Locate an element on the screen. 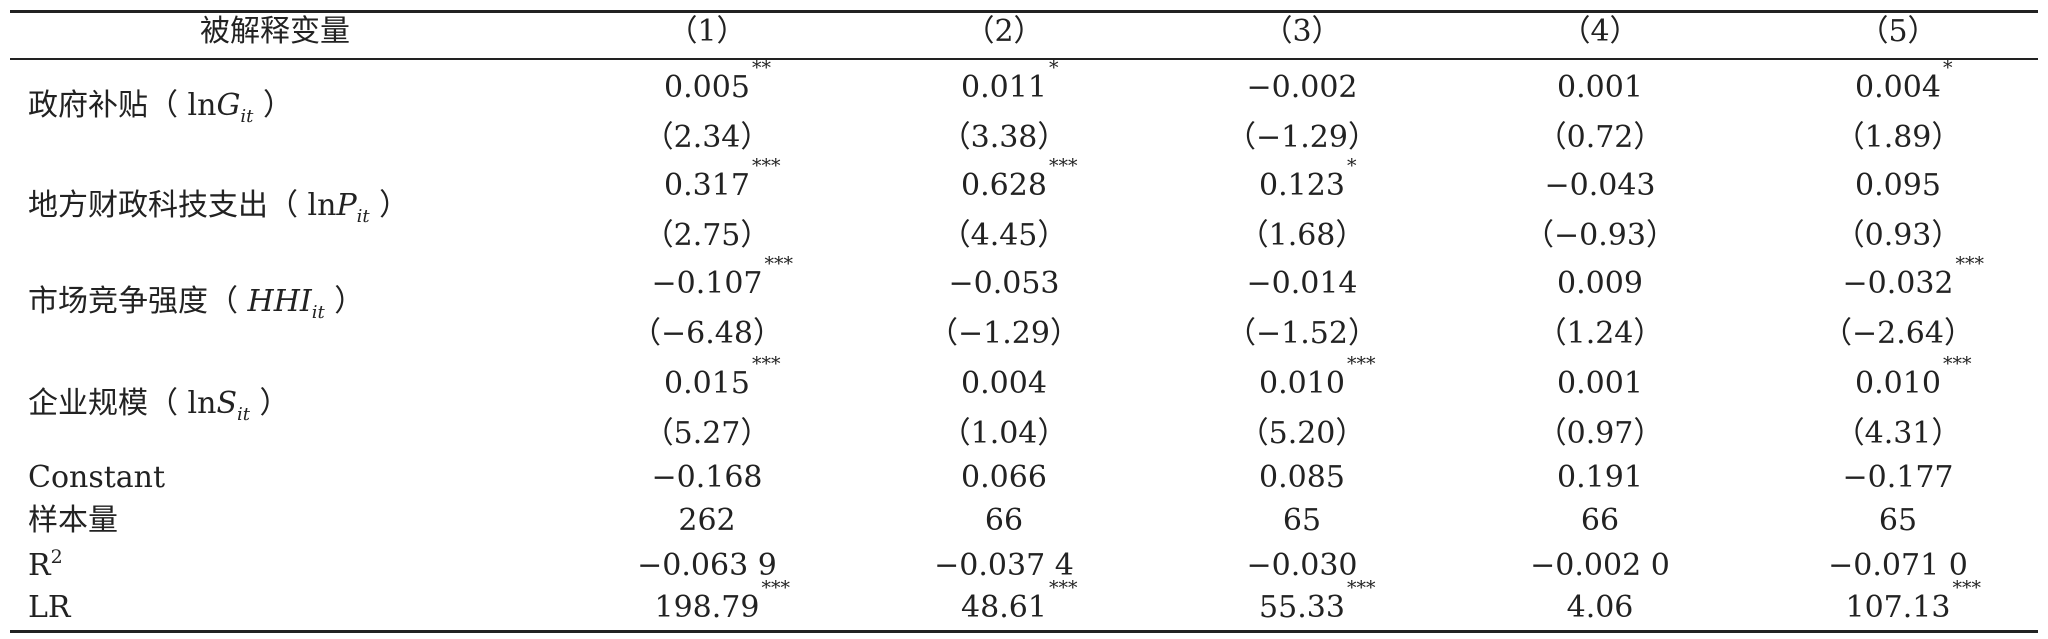 This screenshot has height=639, width=2048. tstat-competition-4: （1.24） is located at coordinates (1600, 333).